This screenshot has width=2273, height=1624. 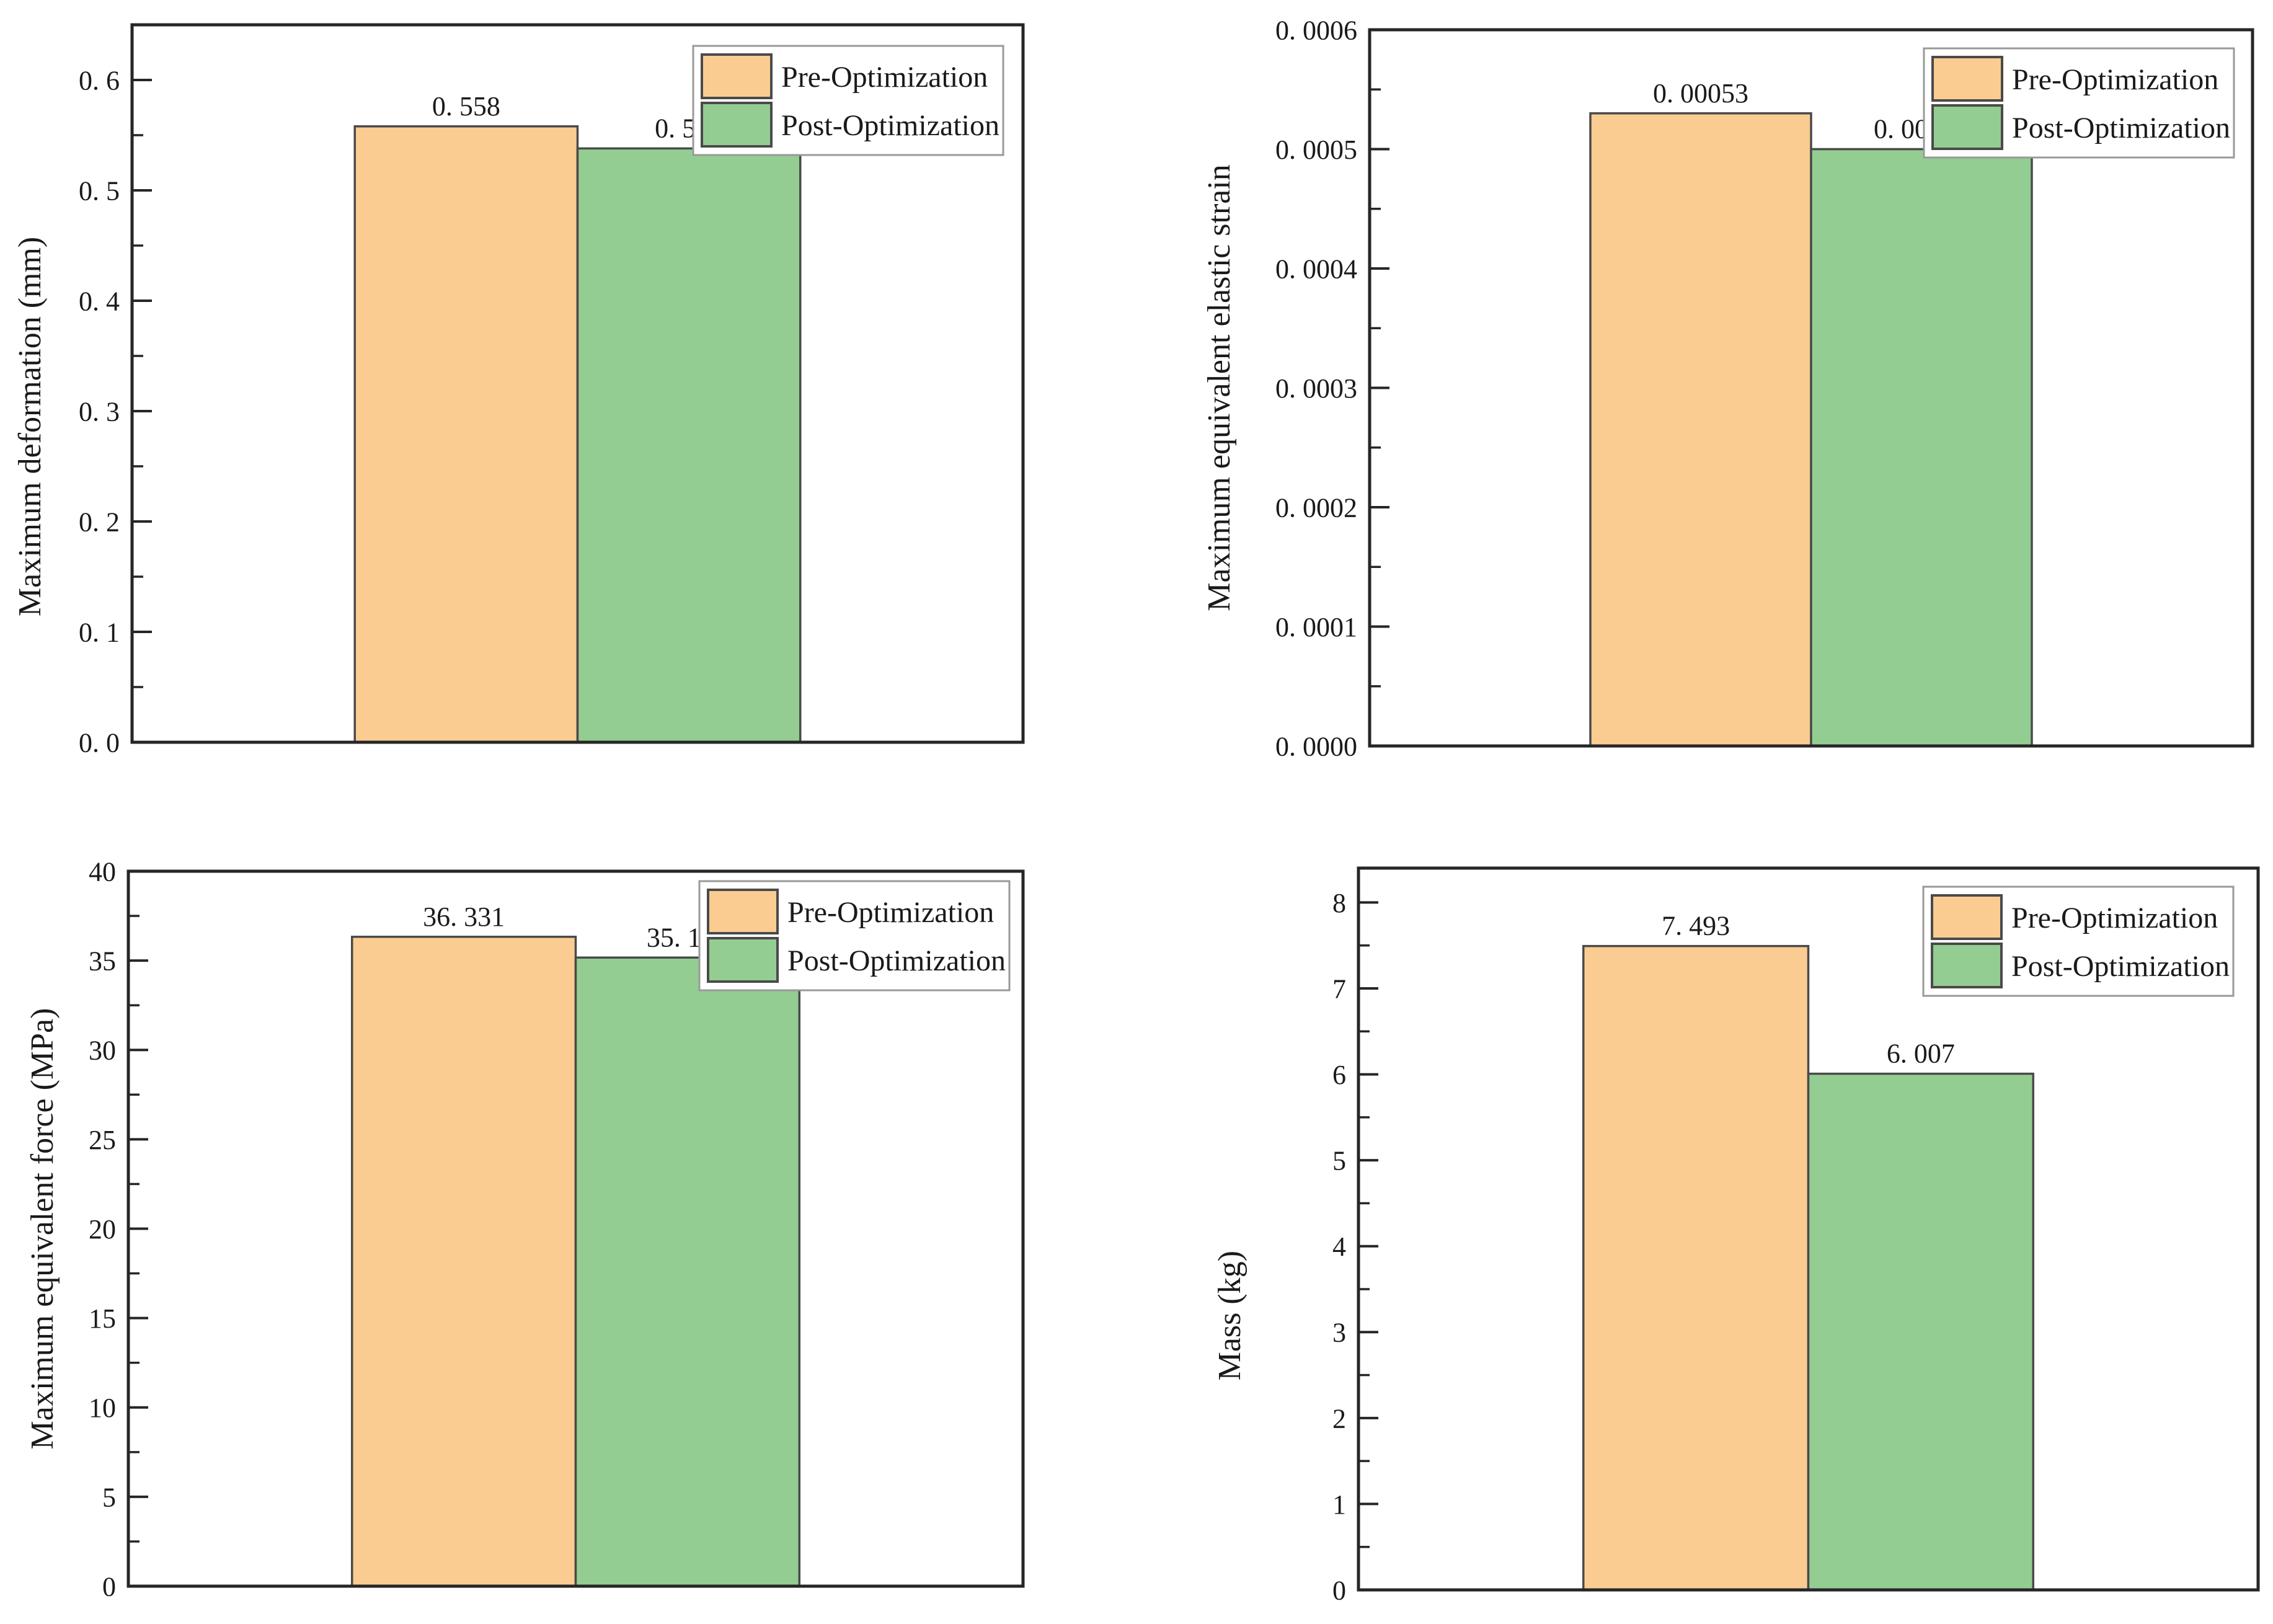 I want to click on y-tick-label: 20, so click(x=103, y=1229).